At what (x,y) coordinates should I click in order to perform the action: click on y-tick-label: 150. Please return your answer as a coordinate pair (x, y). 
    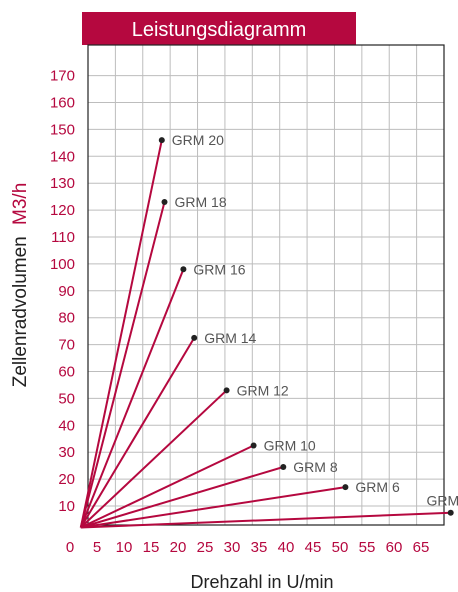
    Looking at the image, I should click on (62, 129).